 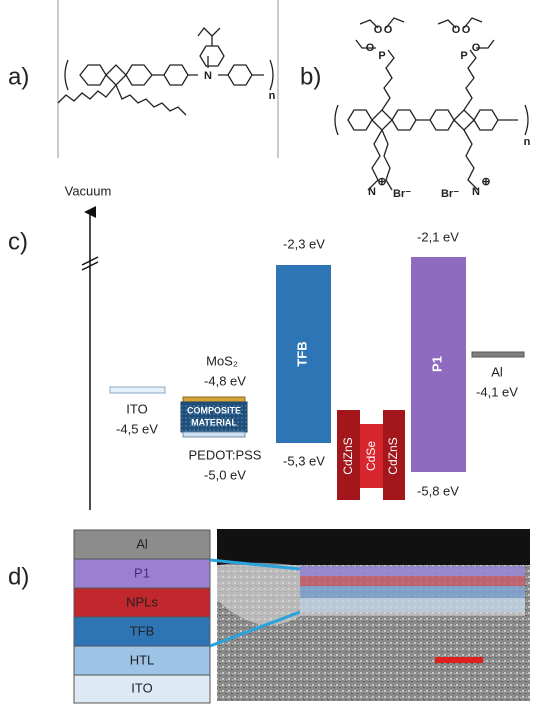 What do you see at coordinates (142, 543) in the screenshot?
I see `layer-label: Al` at bounding box center [142, 543].